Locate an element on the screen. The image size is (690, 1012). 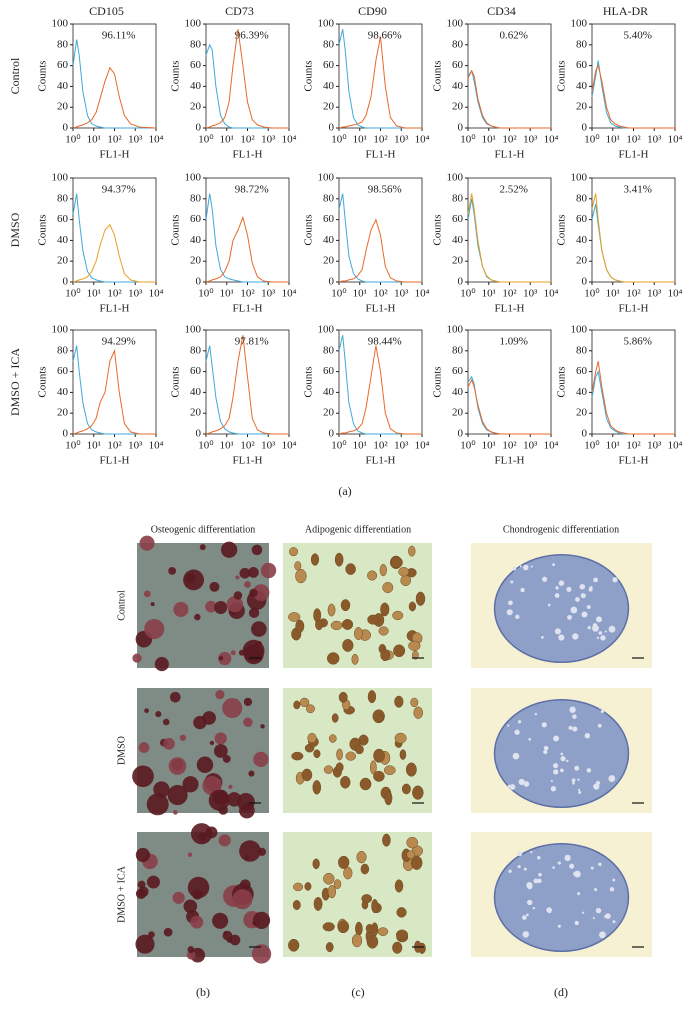
percentage-annotation: 94.37% is located at coordinates (119, 190).